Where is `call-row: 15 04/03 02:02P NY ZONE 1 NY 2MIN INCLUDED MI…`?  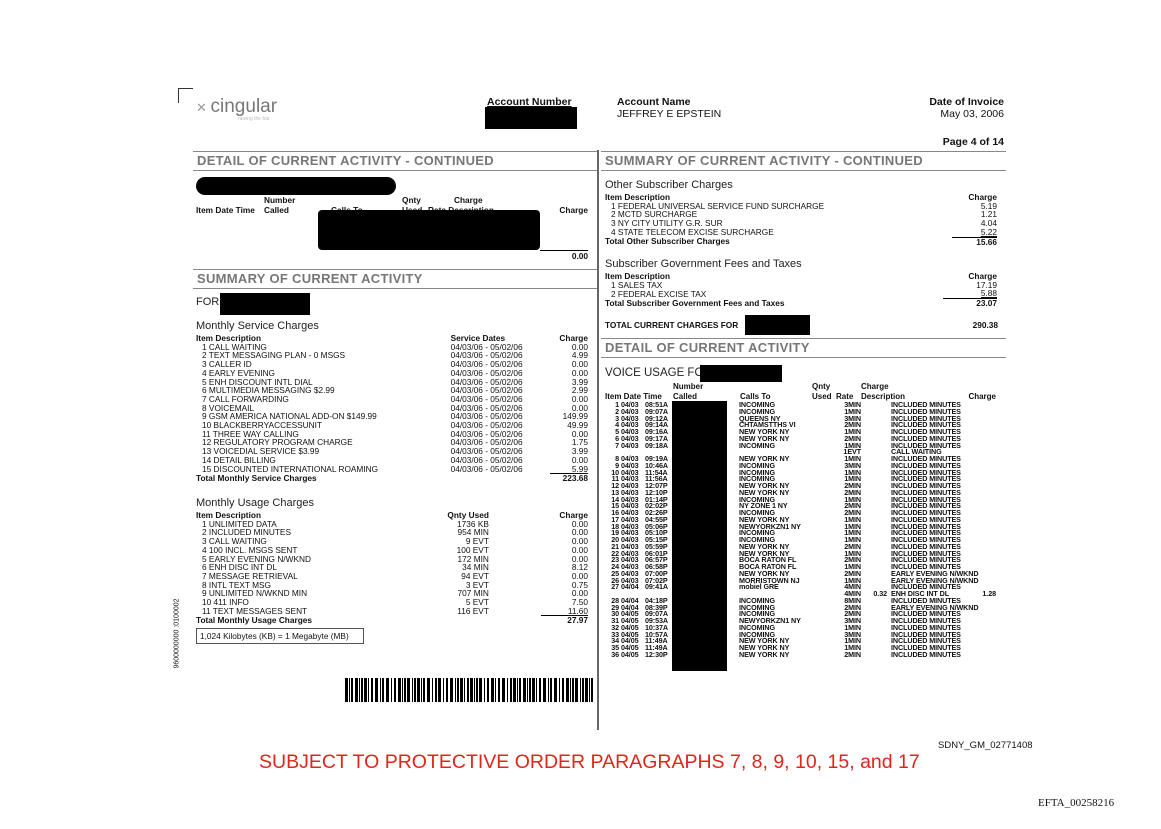
call-row: 15 04/03 02:02P NY ZONE 1 NY 2MIN INCLUDED MI… is located at coordinates (800, 506).